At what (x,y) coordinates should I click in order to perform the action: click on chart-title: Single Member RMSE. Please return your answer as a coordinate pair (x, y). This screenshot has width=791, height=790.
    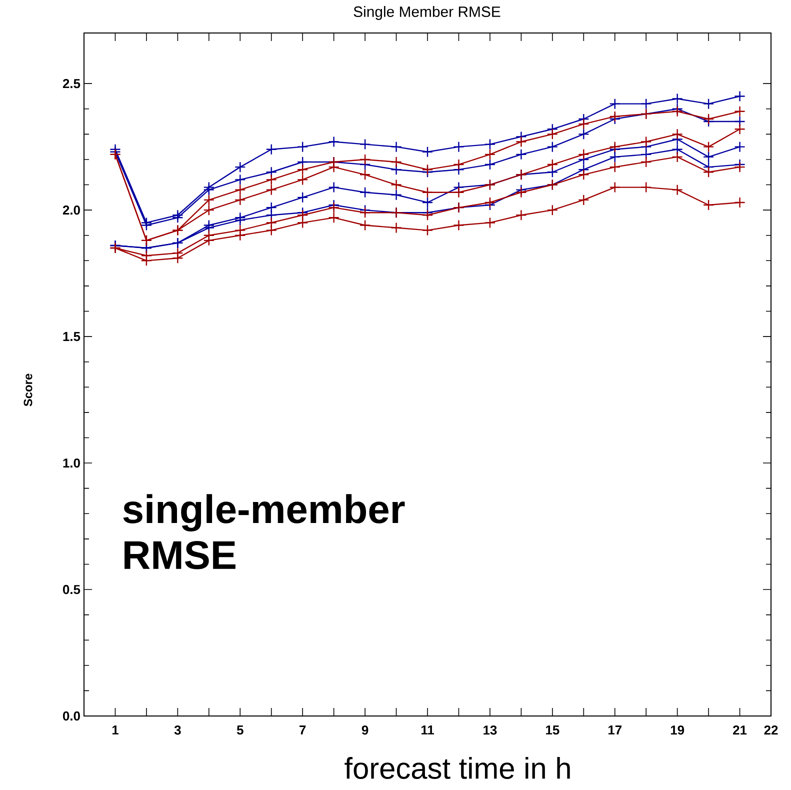
    Looking at the image, I should click on (427, 13).